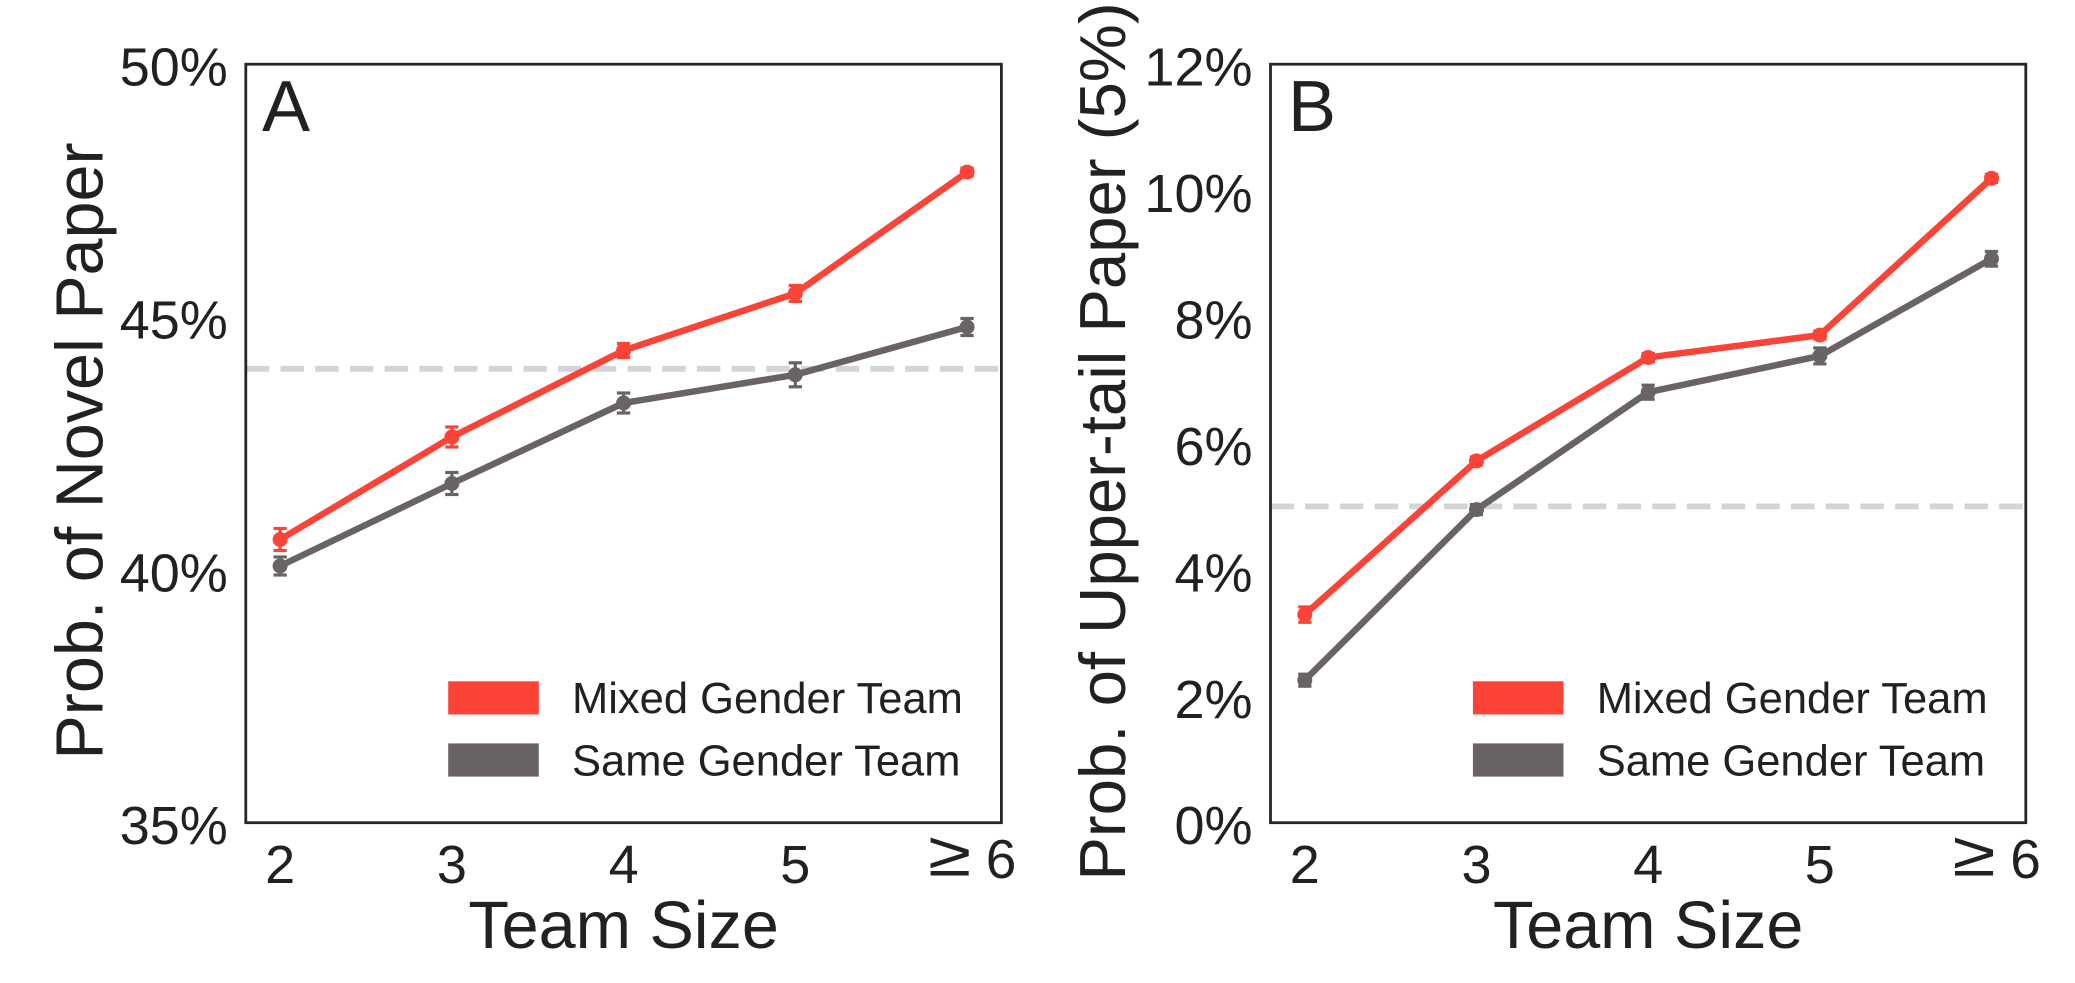 This screenshot has width=2075, height=983. What do you see at coordinates (1312, 107) in the screenshot?
I see `svg-text: B` at bounding box center [1312, 107].